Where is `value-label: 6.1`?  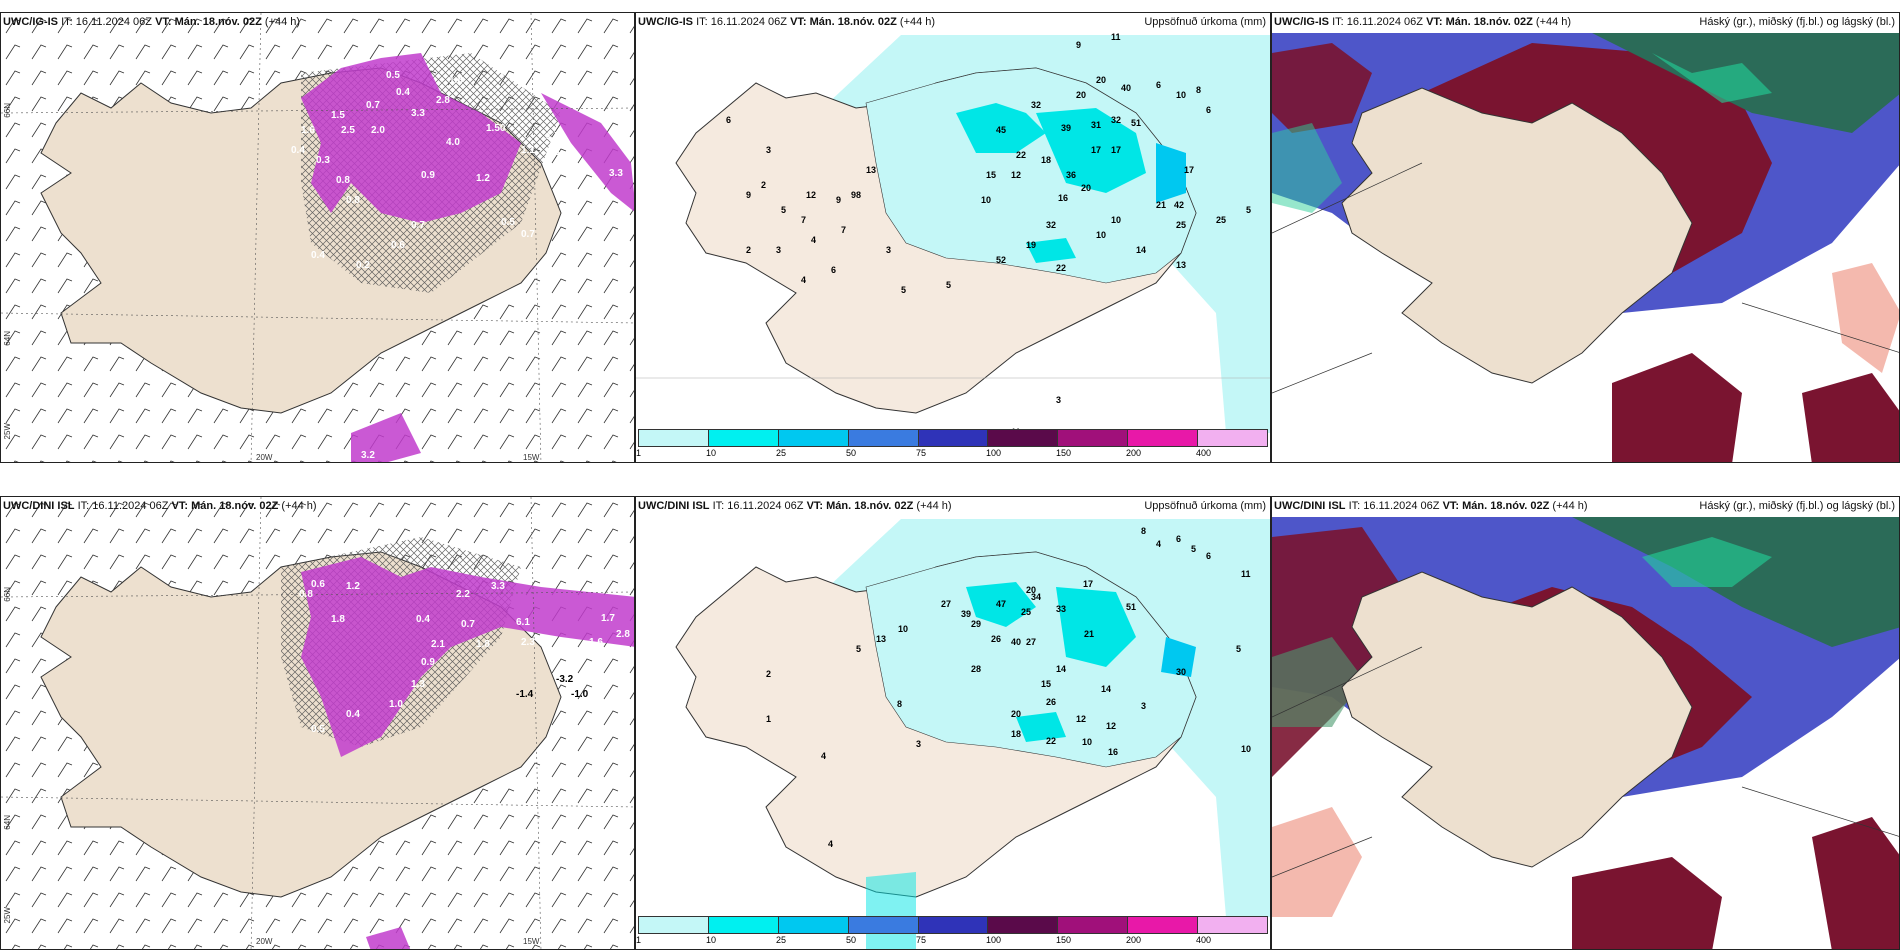 value-label: 6.1 is located at coordinates (523, 622).